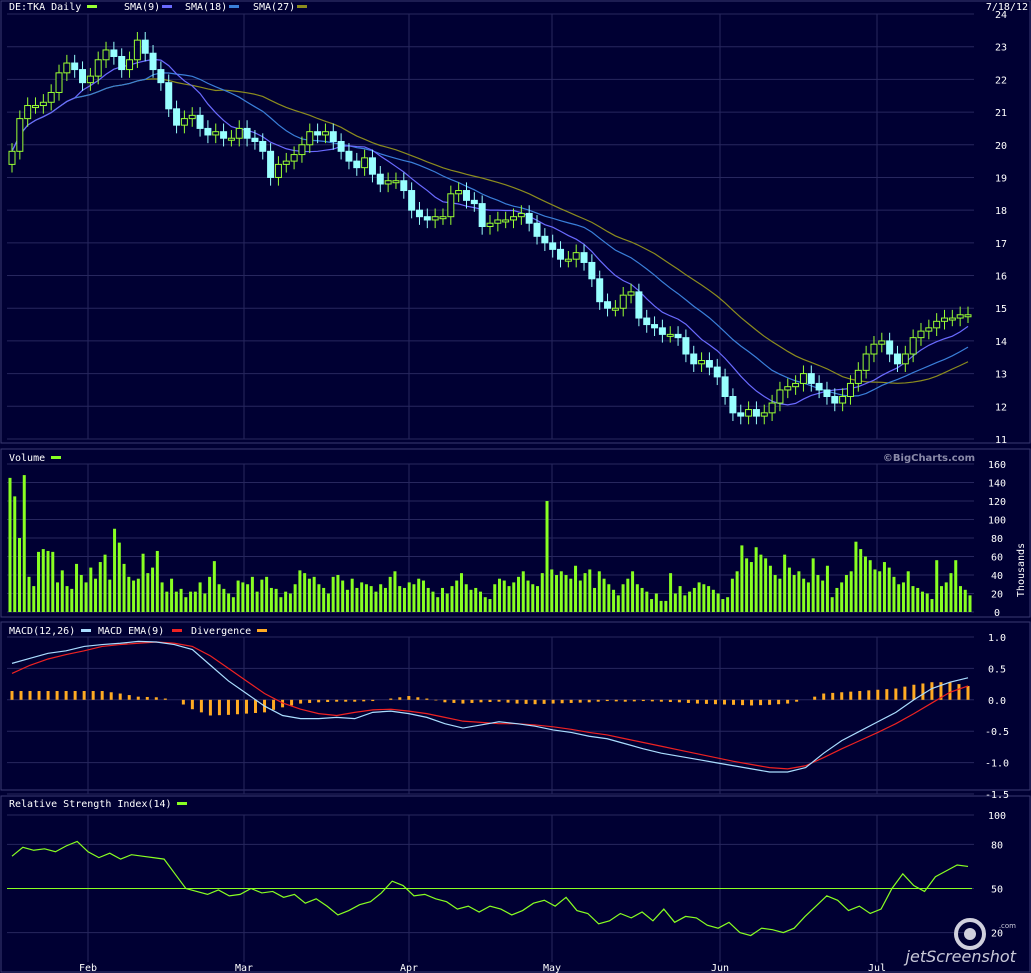 This screenshot has height=973, width=1031. I want to click on volume-units-label: Thousands, so click(1021, 570).